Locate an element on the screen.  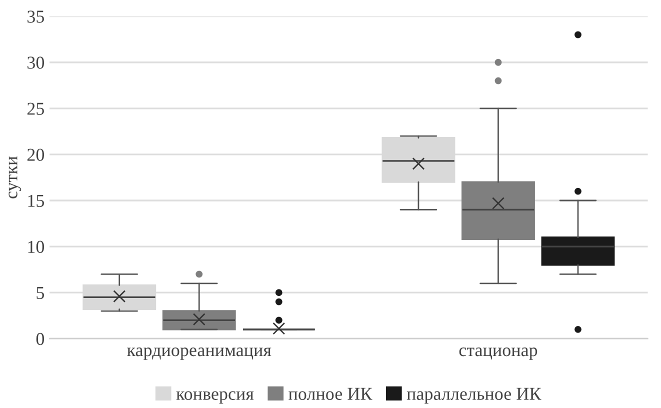
x-tick-label: кардиореанимация is located at coordinates (199, 354).